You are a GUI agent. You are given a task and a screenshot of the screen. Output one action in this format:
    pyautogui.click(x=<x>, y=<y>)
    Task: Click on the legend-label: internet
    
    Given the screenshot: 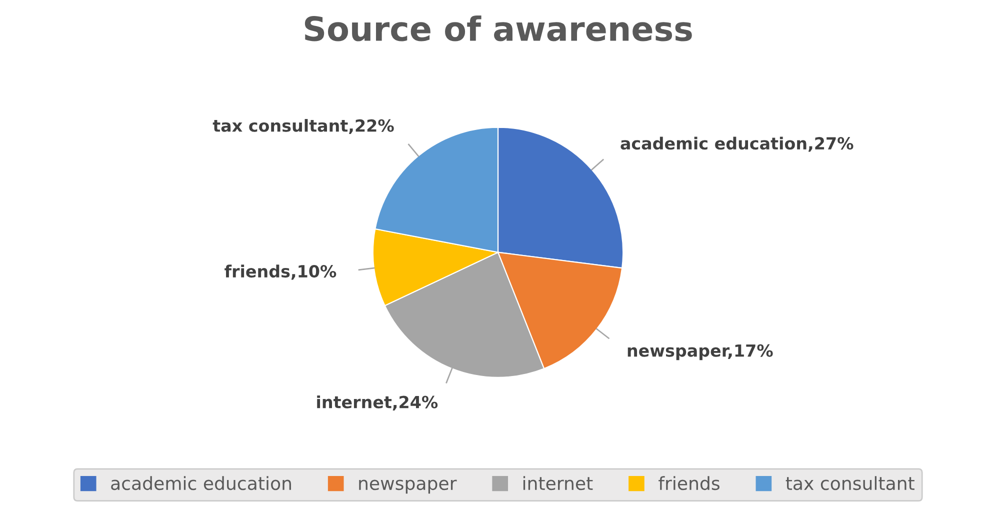 What is the action you would take?
    pyautogui.click(x=558, y=483)
    